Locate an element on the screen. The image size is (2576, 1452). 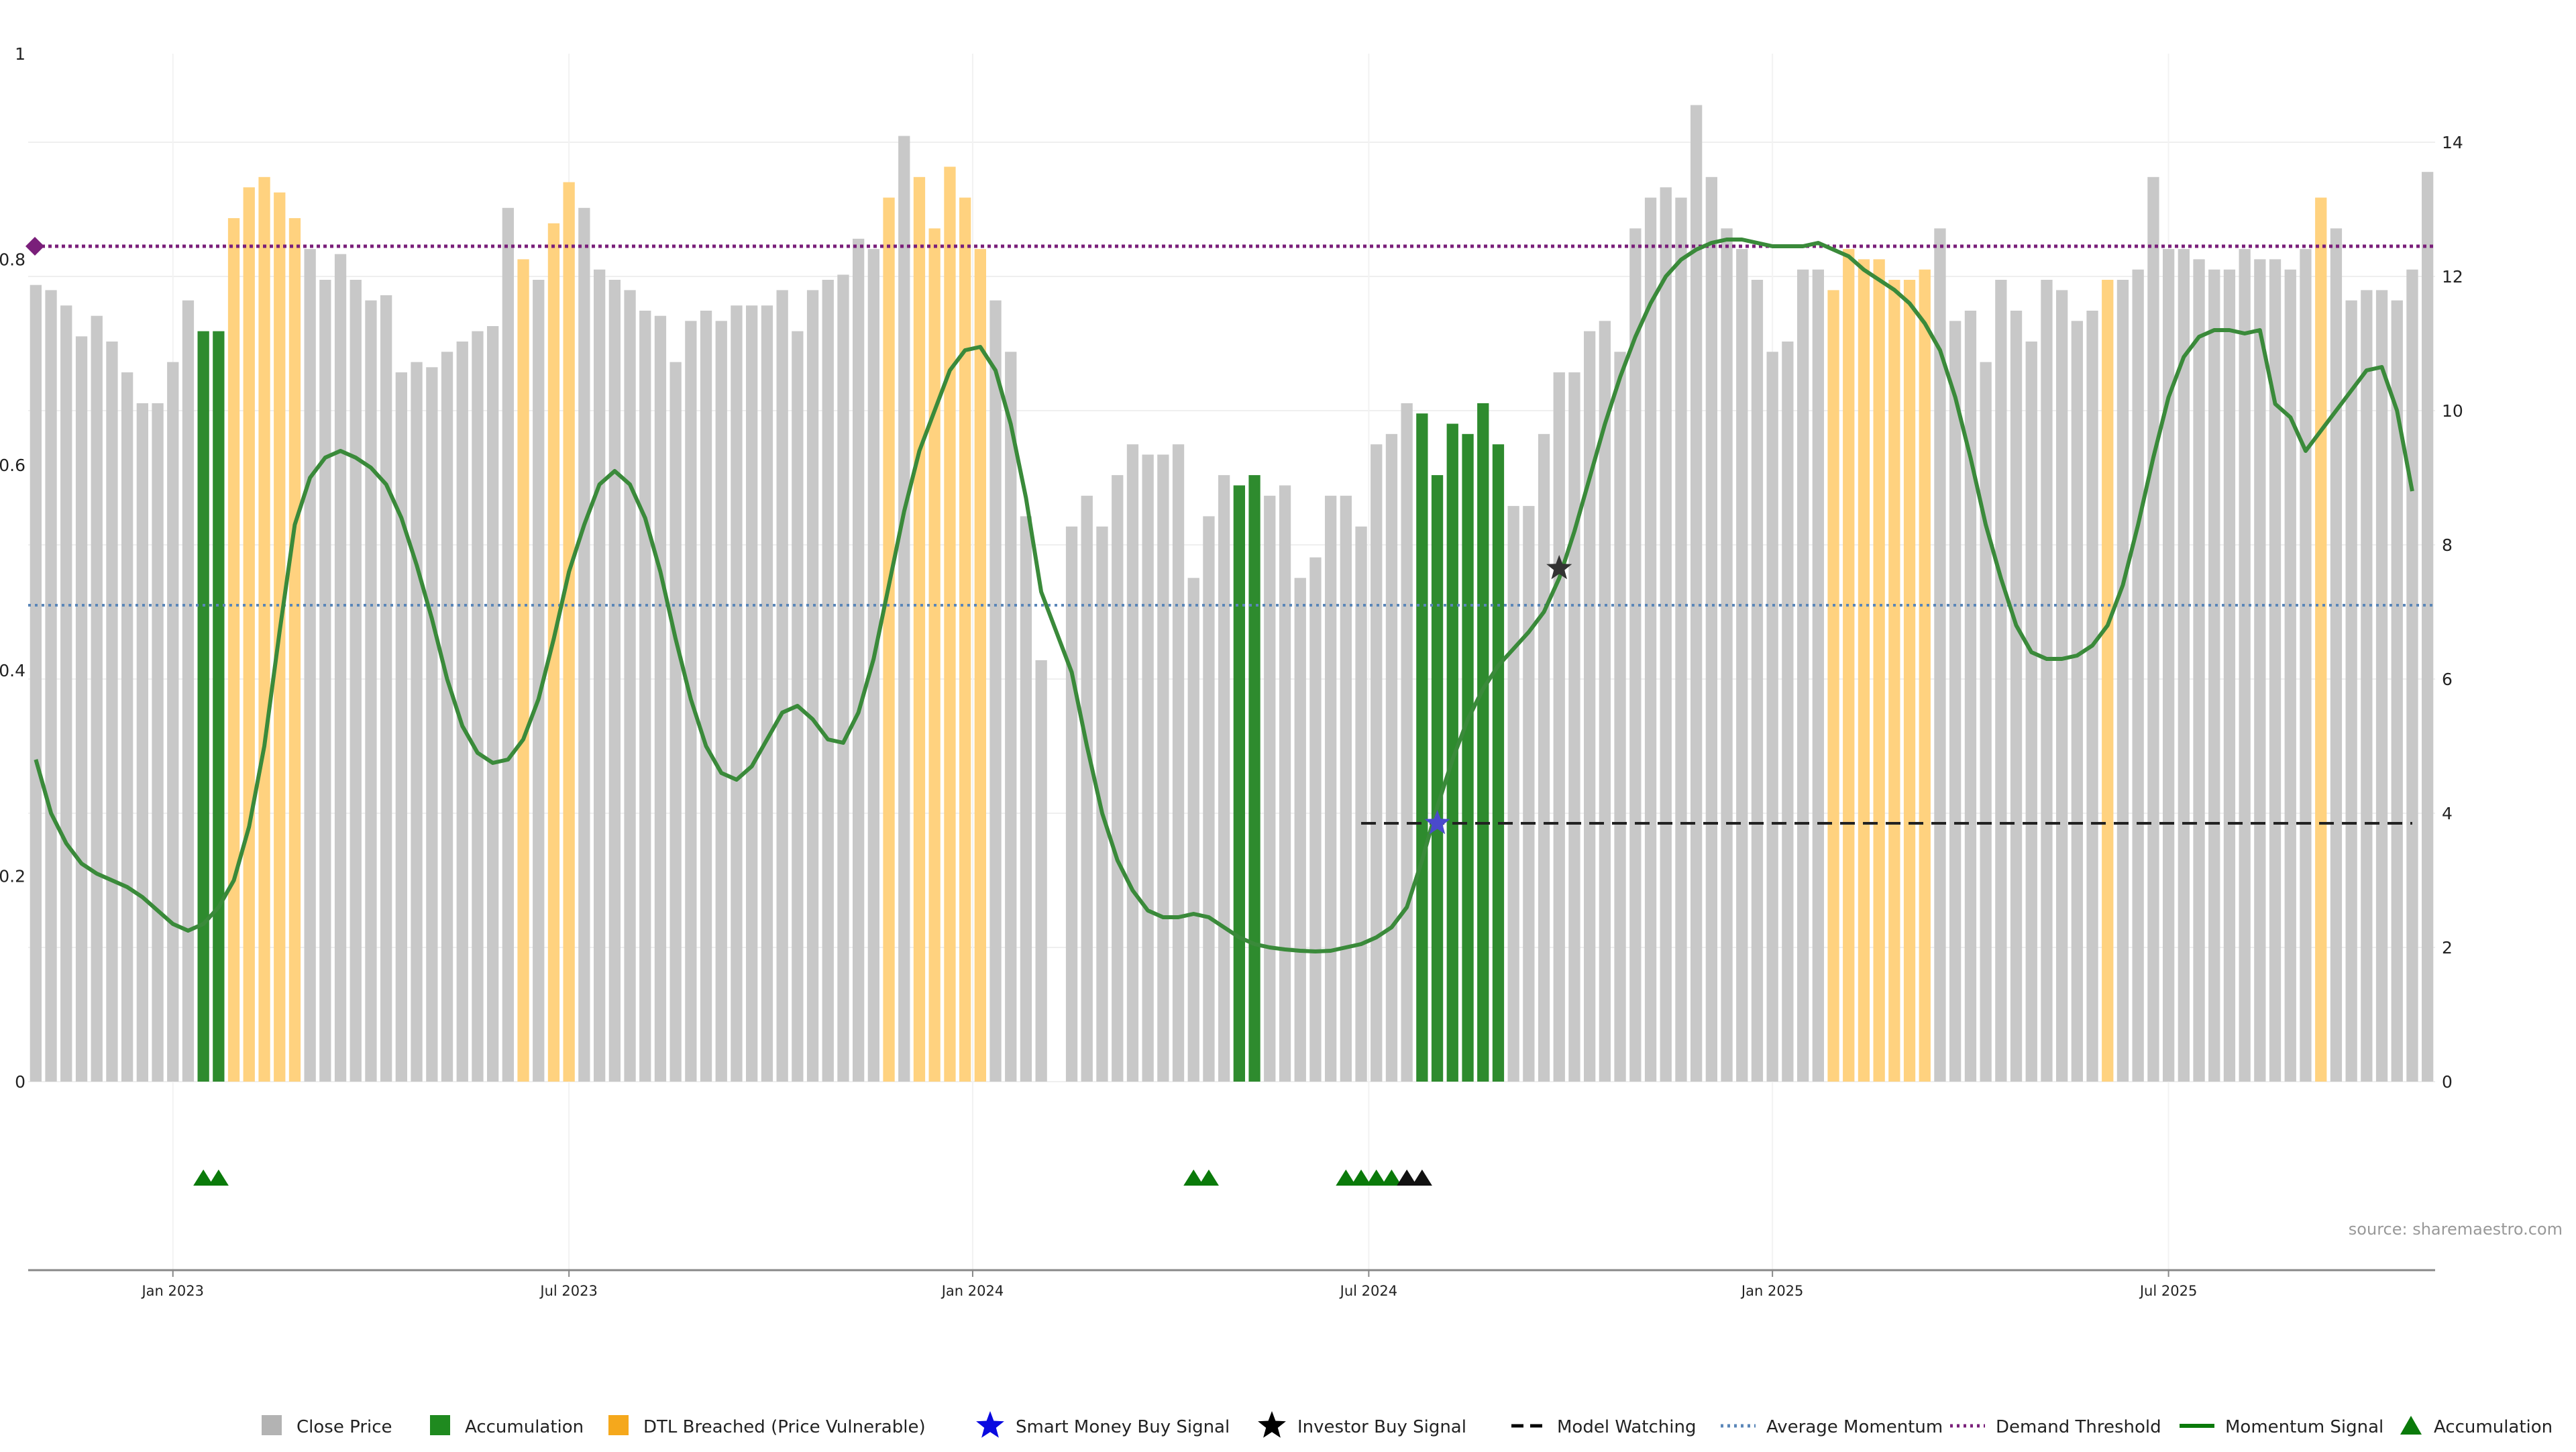
legend-triangle is located at coordinates (2411, 1425).